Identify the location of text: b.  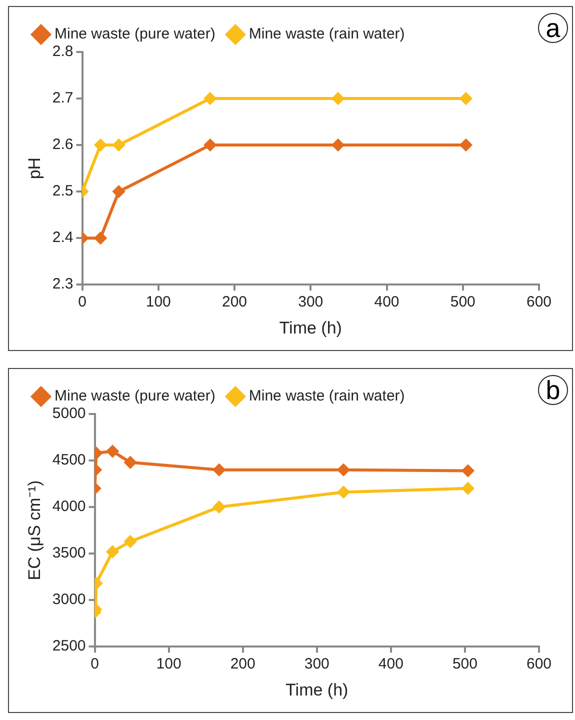
(553, 390).